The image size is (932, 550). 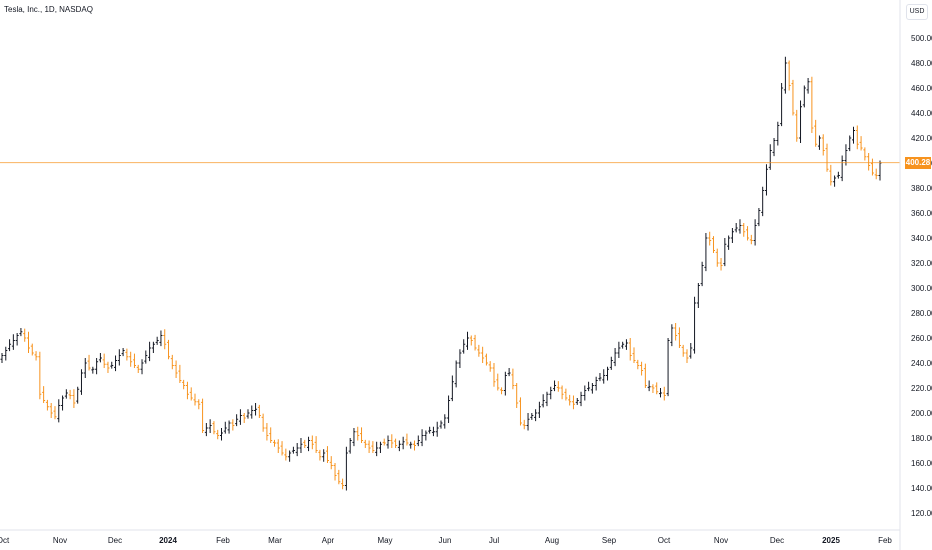 I want to click on y-tick-label: 380.00, so click(x=921, y=188).